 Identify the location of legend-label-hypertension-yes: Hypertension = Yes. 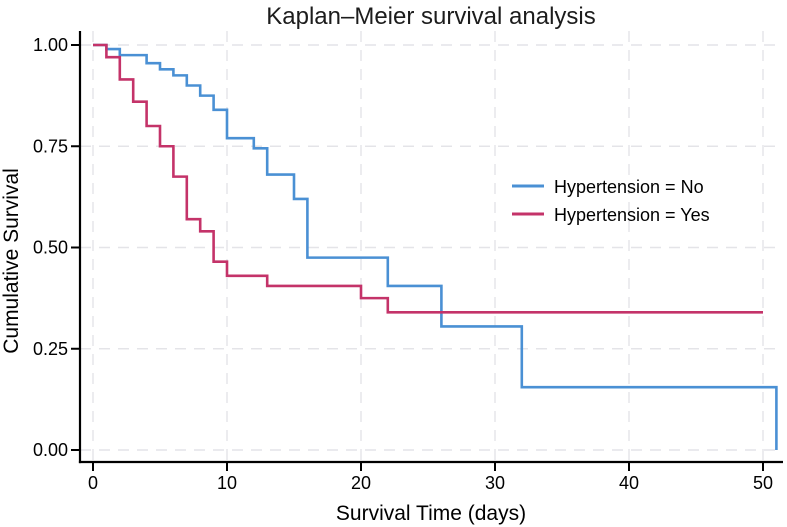
(632, 215).